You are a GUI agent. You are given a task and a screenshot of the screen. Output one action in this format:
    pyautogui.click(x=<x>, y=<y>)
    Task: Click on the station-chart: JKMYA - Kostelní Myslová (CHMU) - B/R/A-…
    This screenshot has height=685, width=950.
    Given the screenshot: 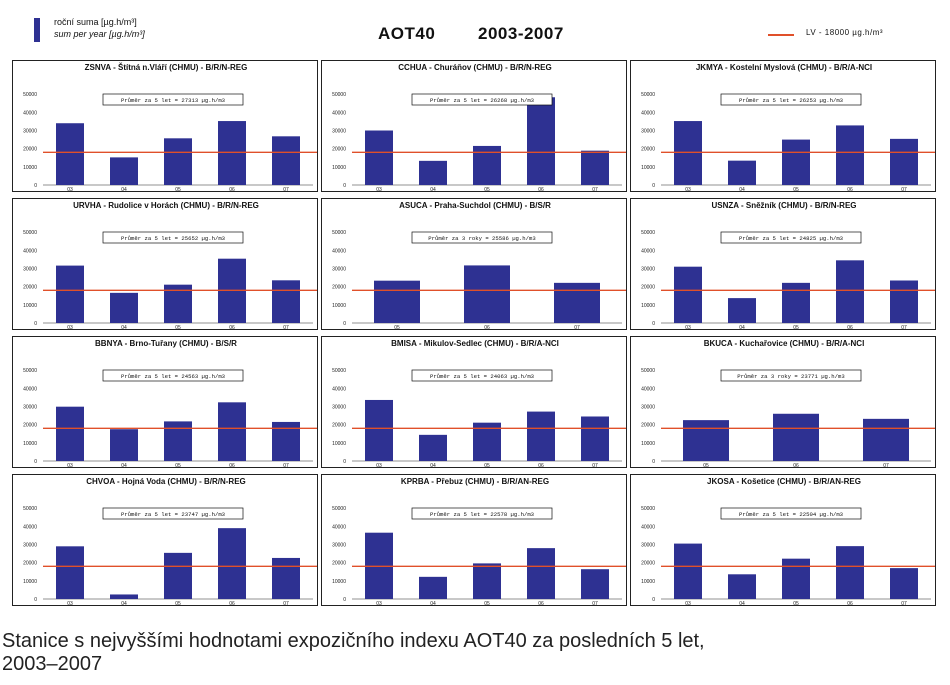 What is the action you would take?
    pyautogui.click(x=783, y=126)
    